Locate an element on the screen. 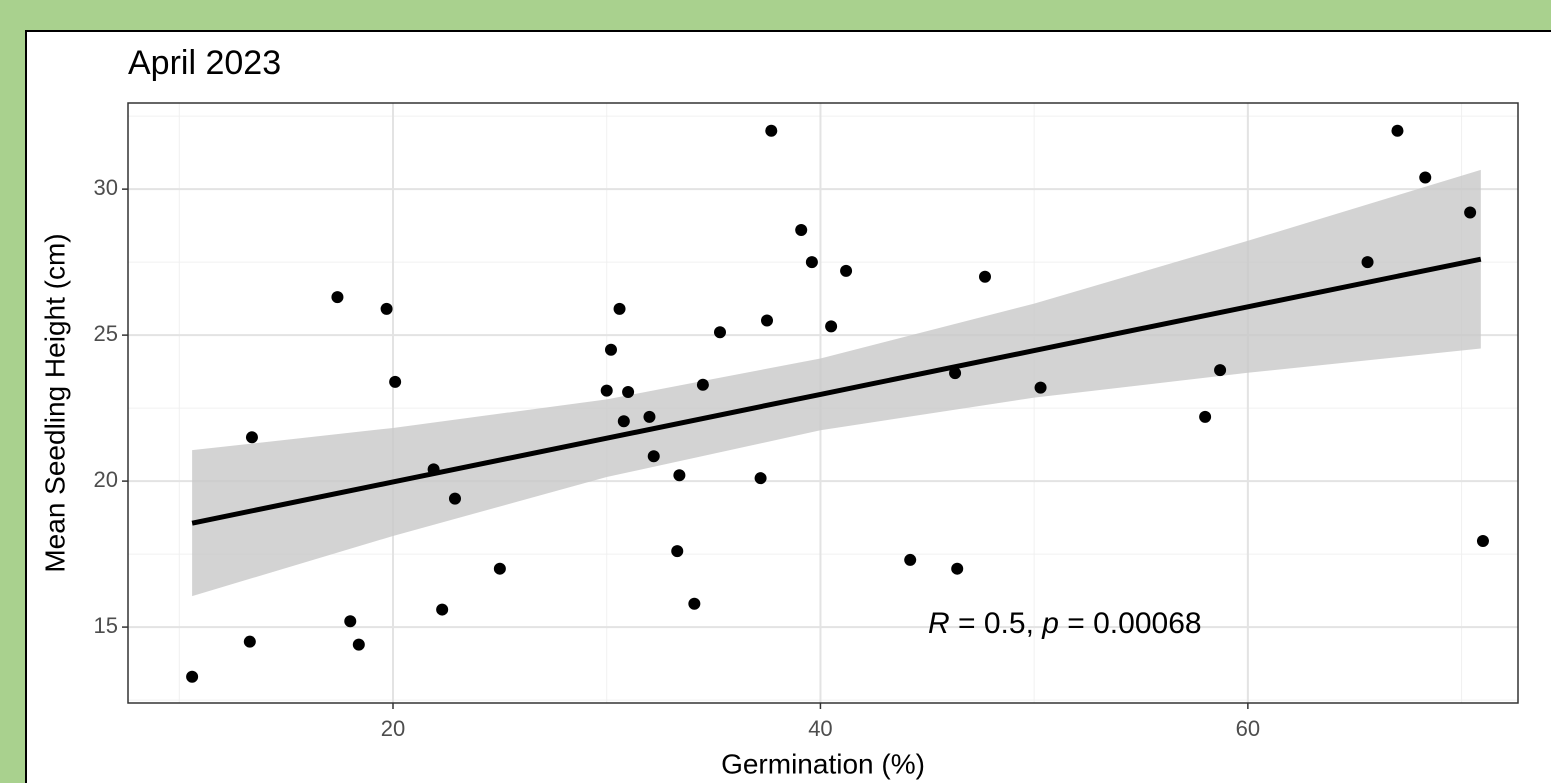 The height and width of the screenshot is (783, 1551). x-tick-label: 20 is located at coordinates (393, 728).